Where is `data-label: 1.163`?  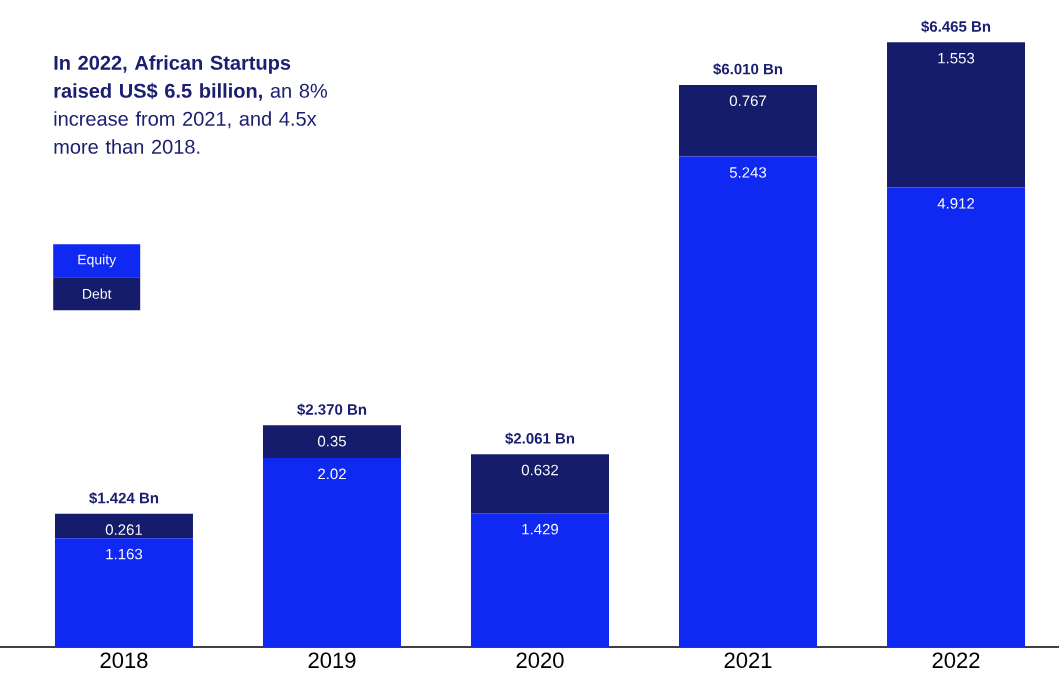
data-label: 1.163 is located at coordinates (124, 554).